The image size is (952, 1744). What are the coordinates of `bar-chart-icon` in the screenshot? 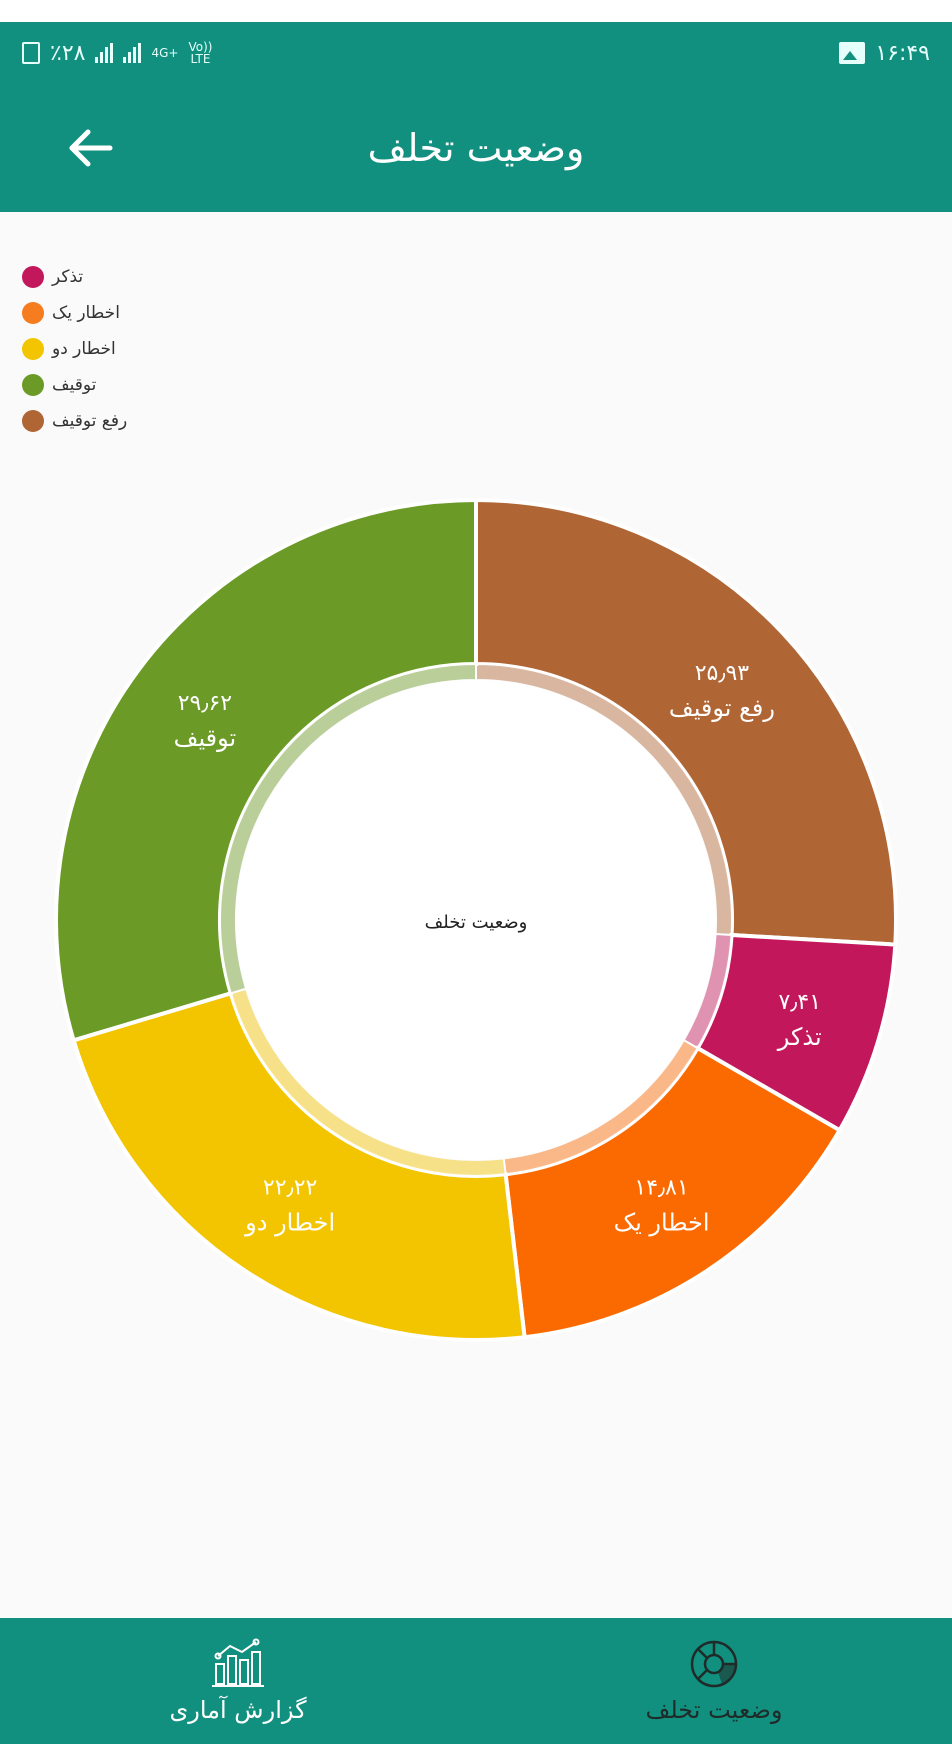 It's located at (238, 1662).